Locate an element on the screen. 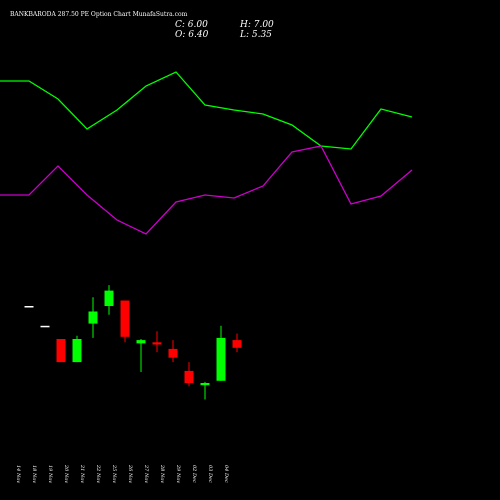 The image size is (500, 500). x-tick-label: 04 Dec is located at coordinates (226, 474).